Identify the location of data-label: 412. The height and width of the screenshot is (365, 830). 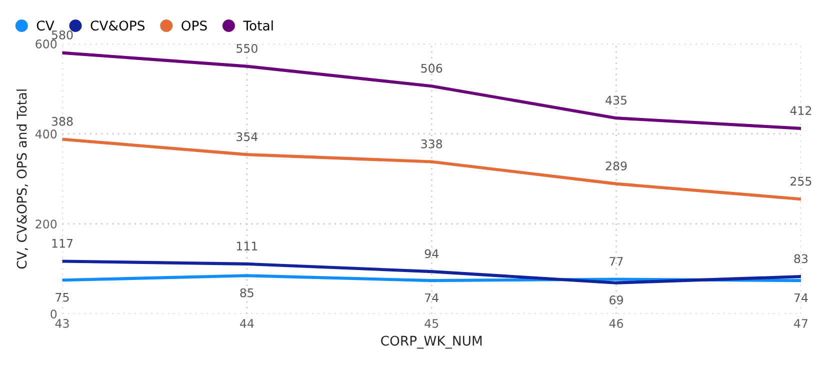
(801, 110).